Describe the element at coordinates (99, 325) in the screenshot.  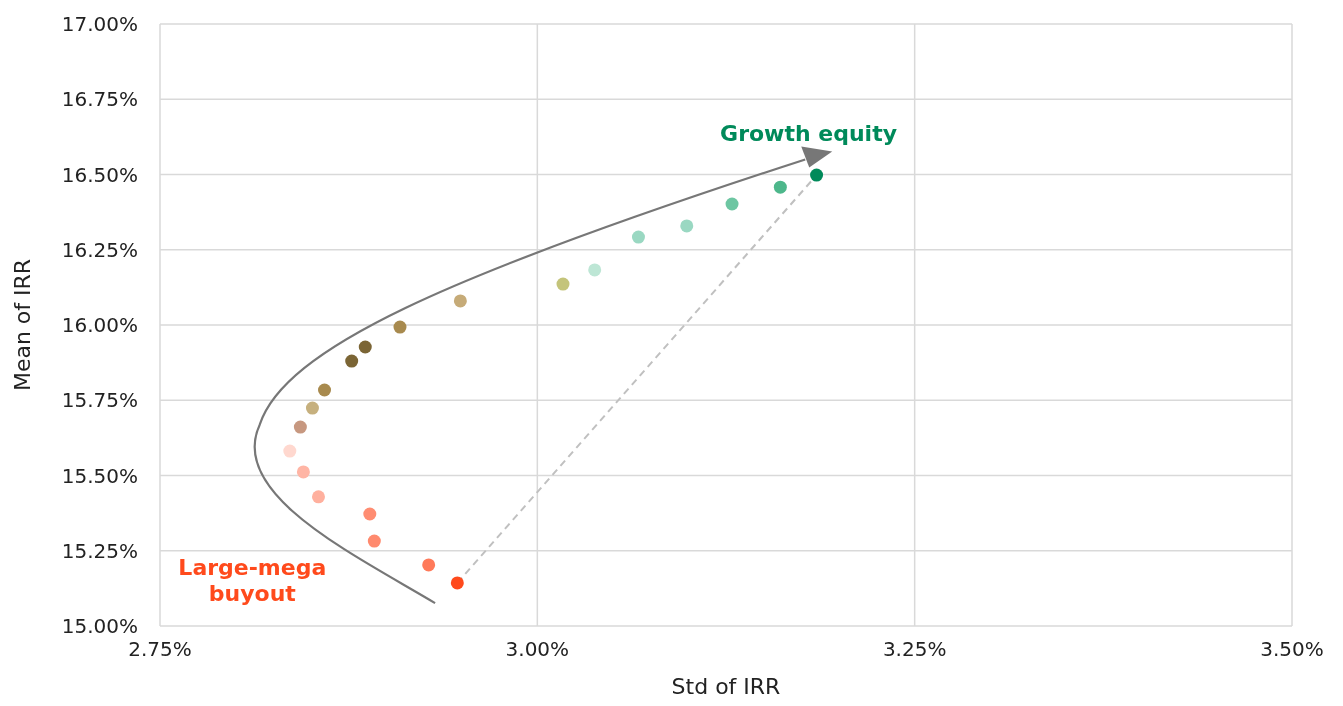
I see `y-tick-label: 16.00%` at that location.